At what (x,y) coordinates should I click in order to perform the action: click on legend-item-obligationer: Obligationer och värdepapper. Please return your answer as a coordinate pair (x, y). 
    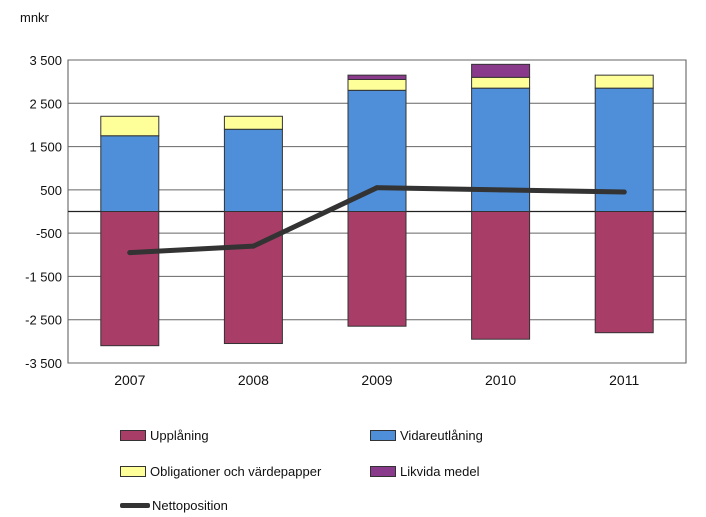
    Looking at the image, I should click on (220, 471).